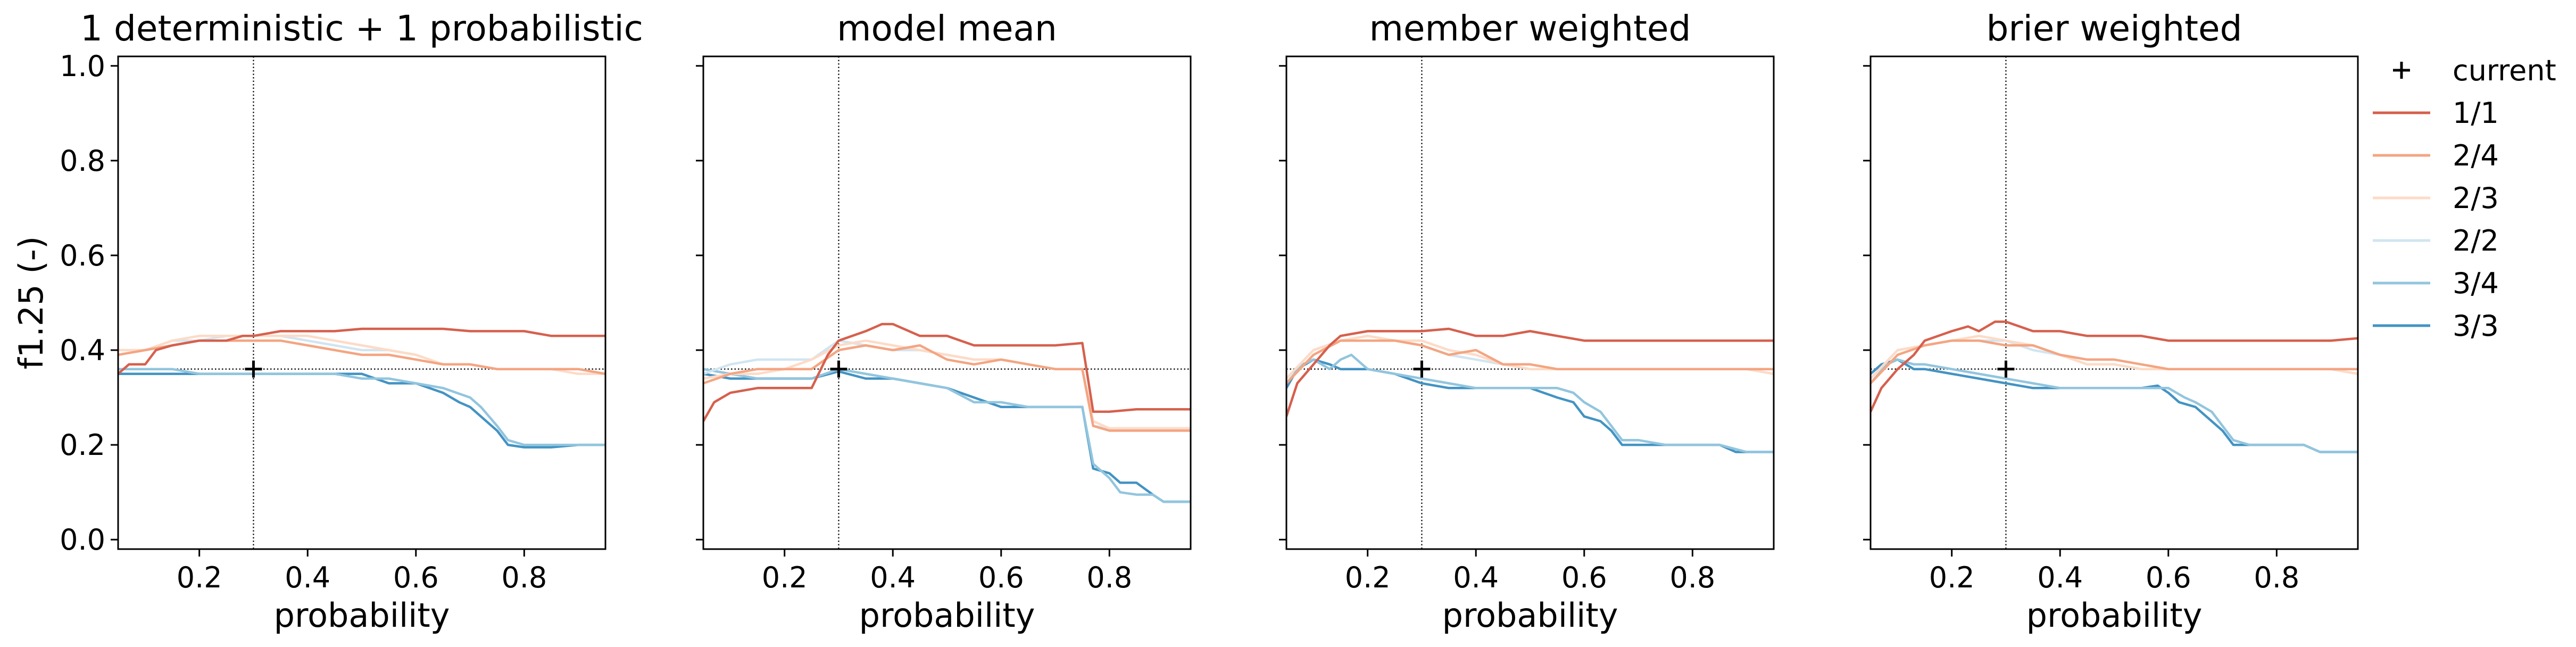 The width and height of the screenshot is (2576, 647). I want to click on panel-title: brier weighted, so click(2114, 28).